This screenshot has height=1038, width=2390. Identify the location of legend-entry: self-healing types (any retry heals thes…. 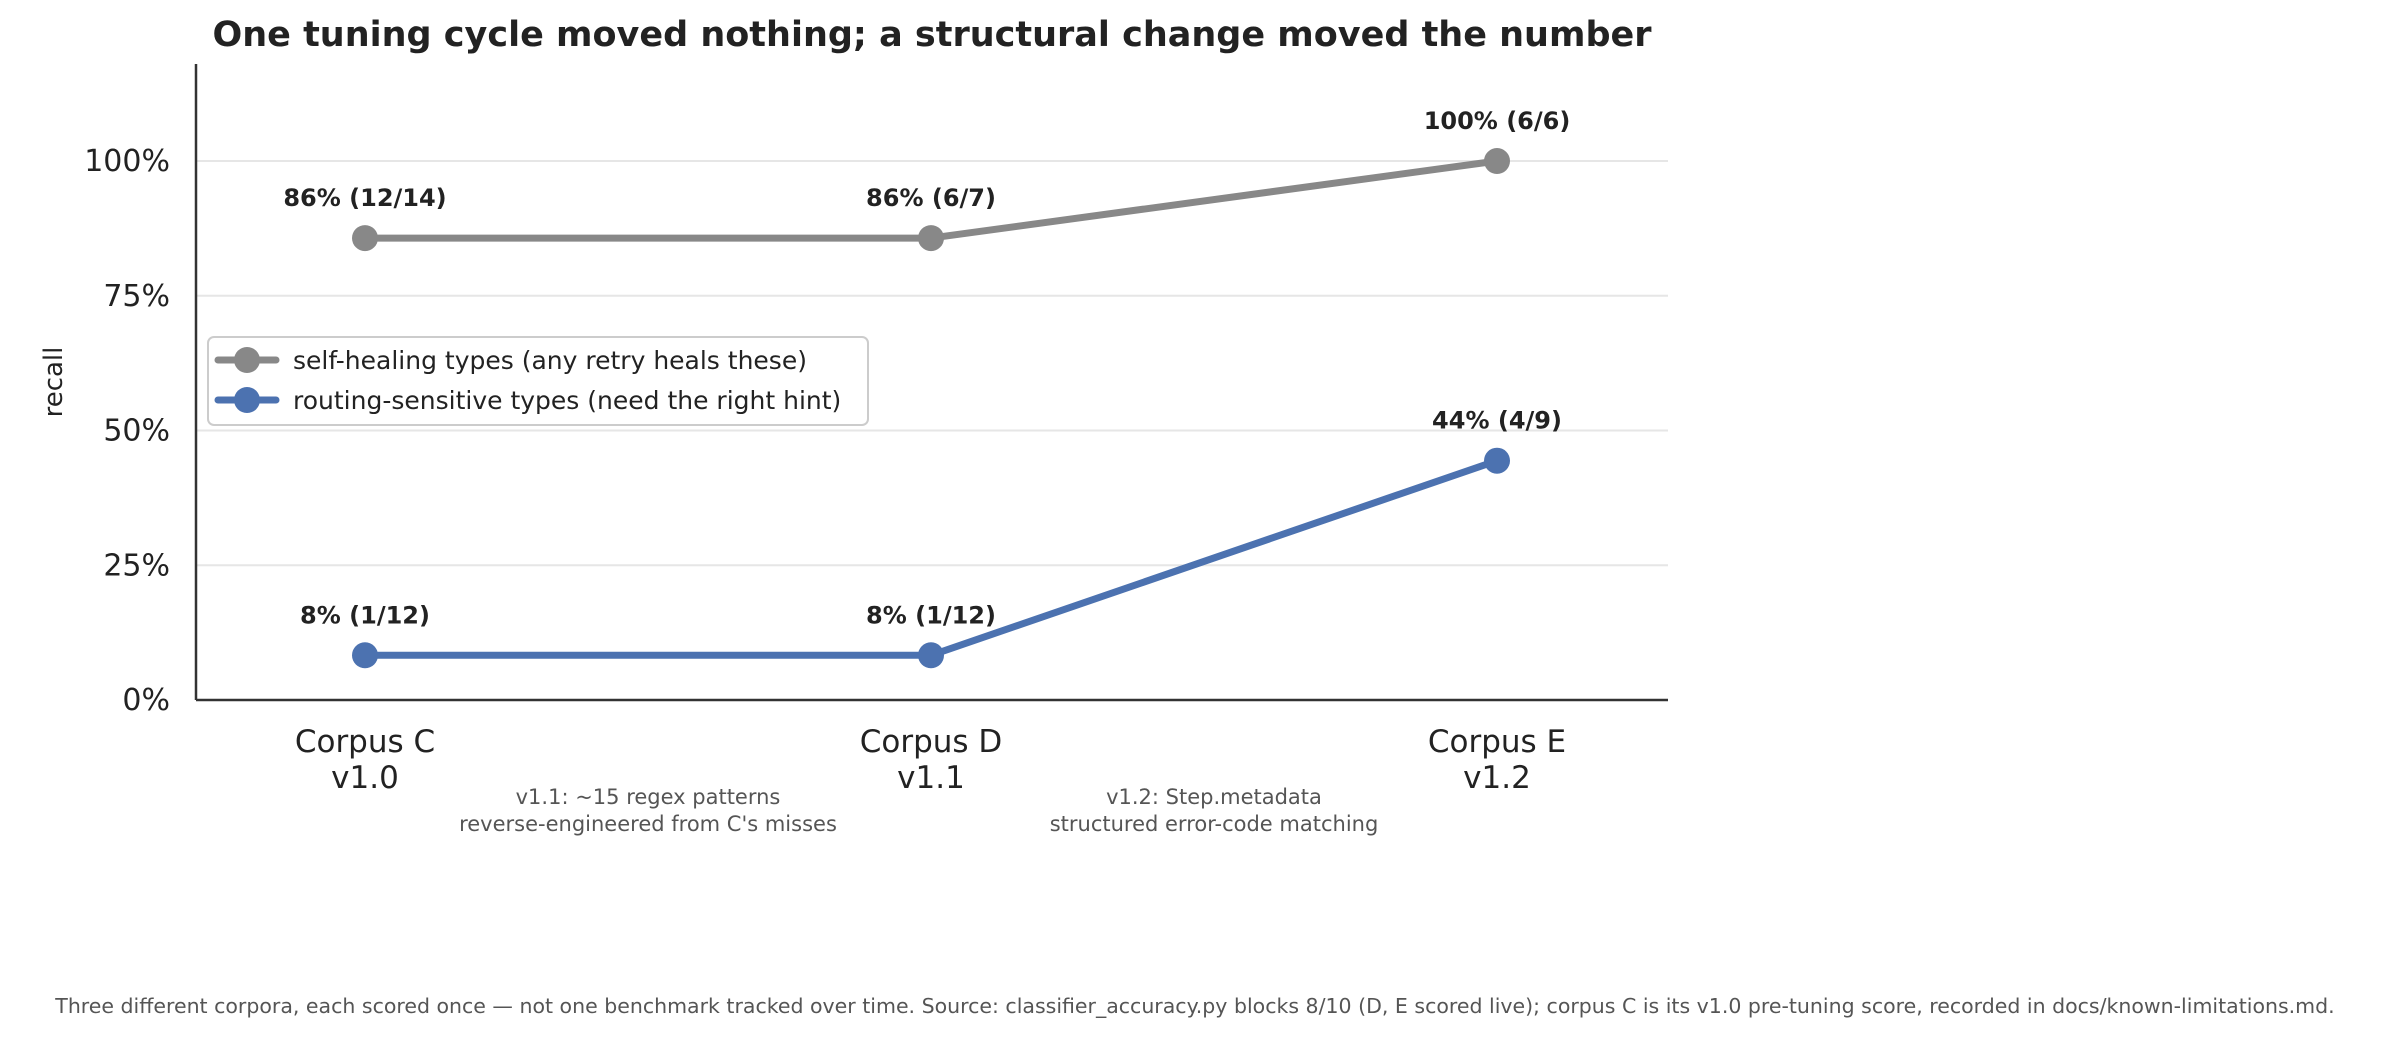
(550, 360).